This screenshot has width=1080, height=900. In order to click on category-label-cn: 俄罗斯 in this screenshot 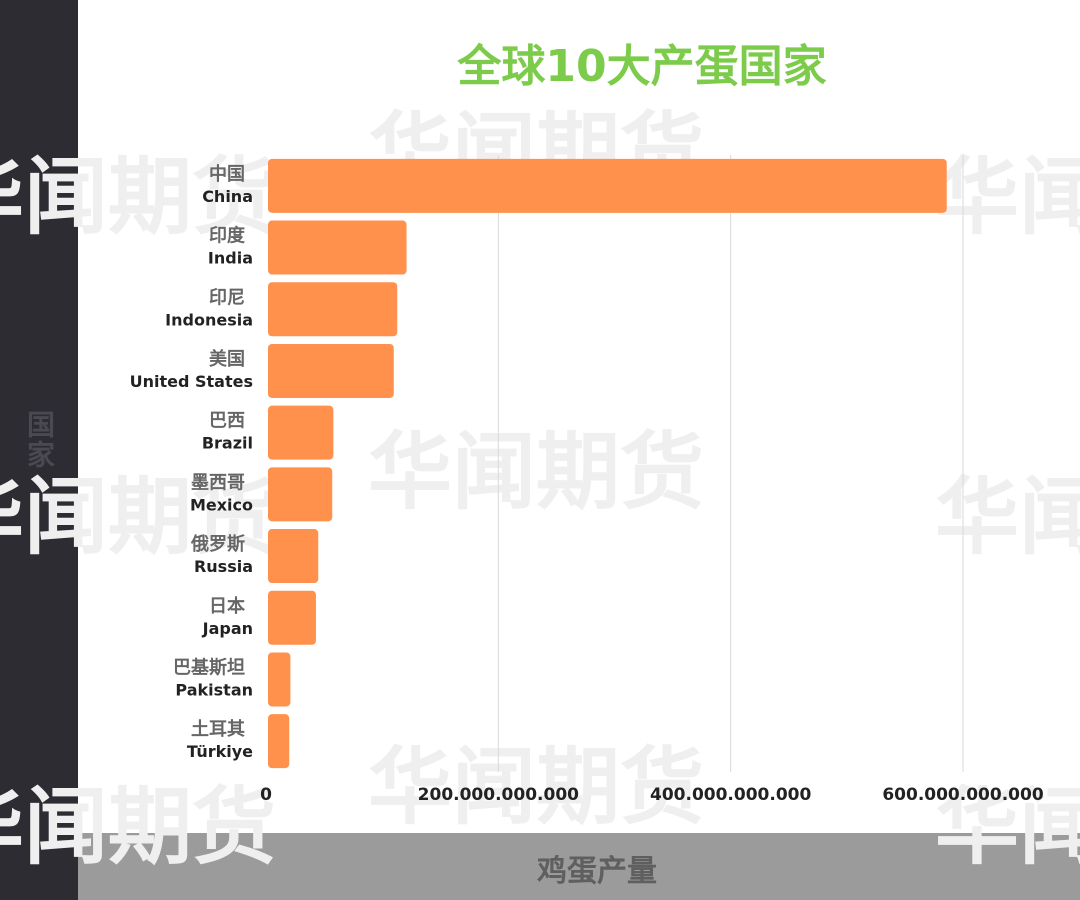, I will do `click(217, 544)`.